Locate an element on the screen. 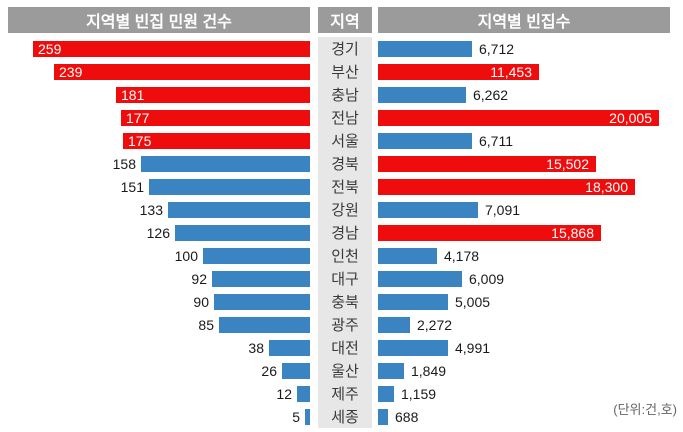 This screenshot has height=432, width=683. complaint-cell: 126 is located at coordinates (155, 232).